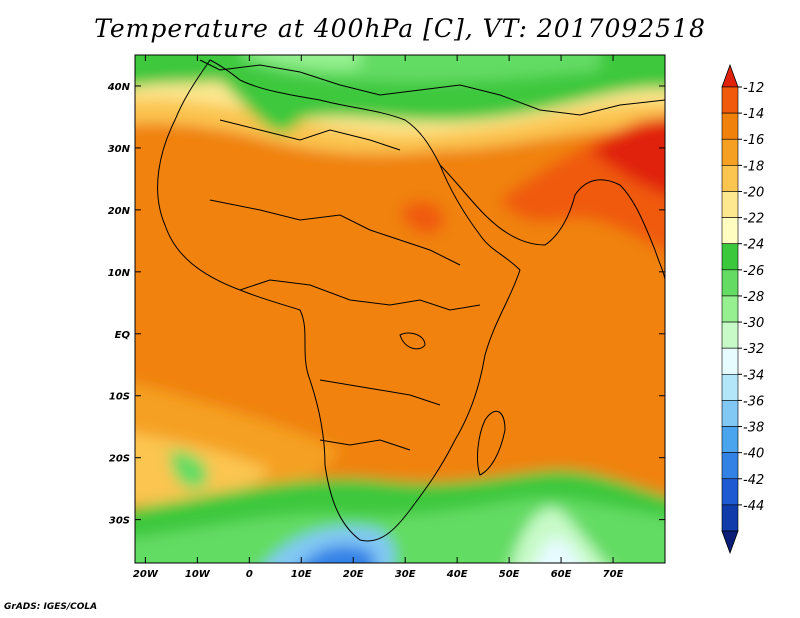 The height and width of the screenshot is (618, 800). I want to click on colorbar-label: -22, so click(753, 219).